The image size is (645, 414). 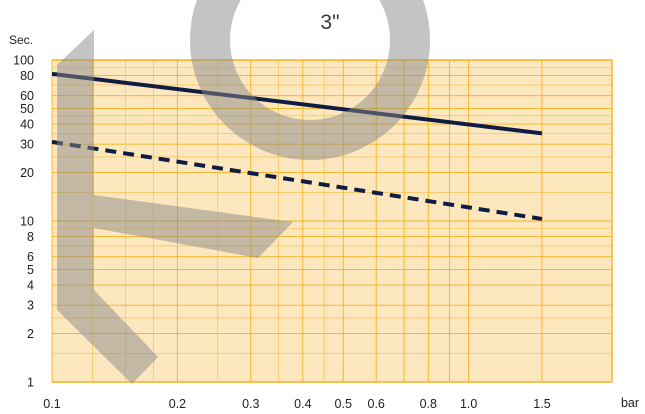 What do you see at coordinates (329, 22) in the screenshot?
I see `chart-title: 3"` at bounding box center [329, 22].